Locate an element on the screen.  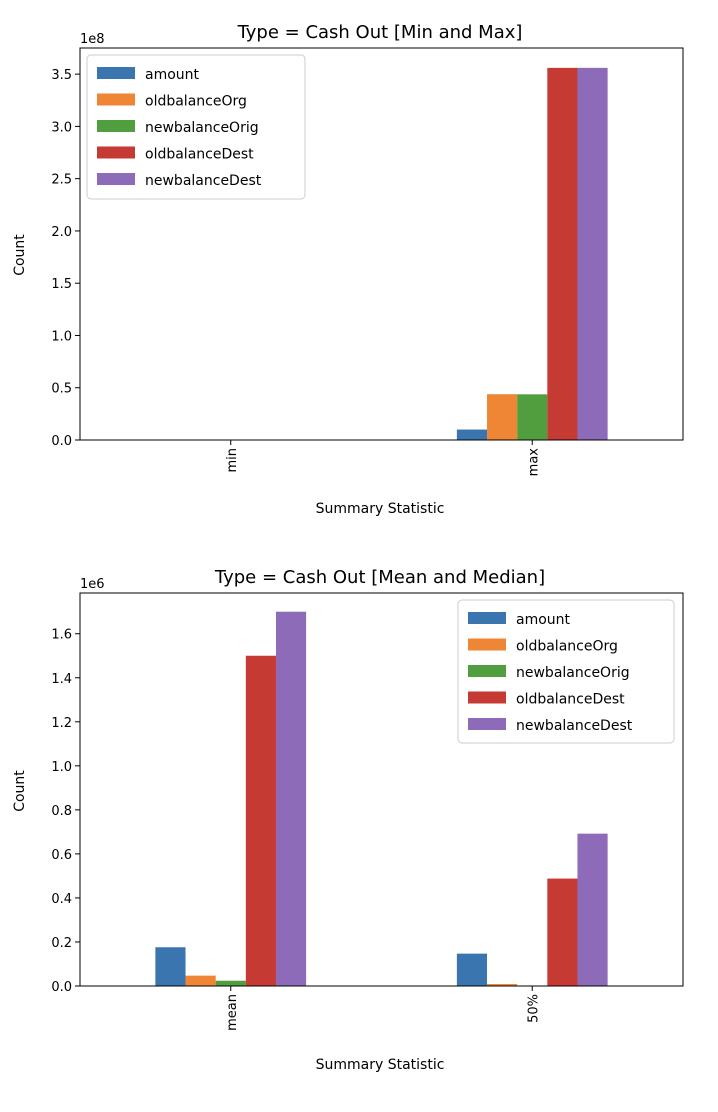
x-tick-label: max is located at coordinates (533, 462).